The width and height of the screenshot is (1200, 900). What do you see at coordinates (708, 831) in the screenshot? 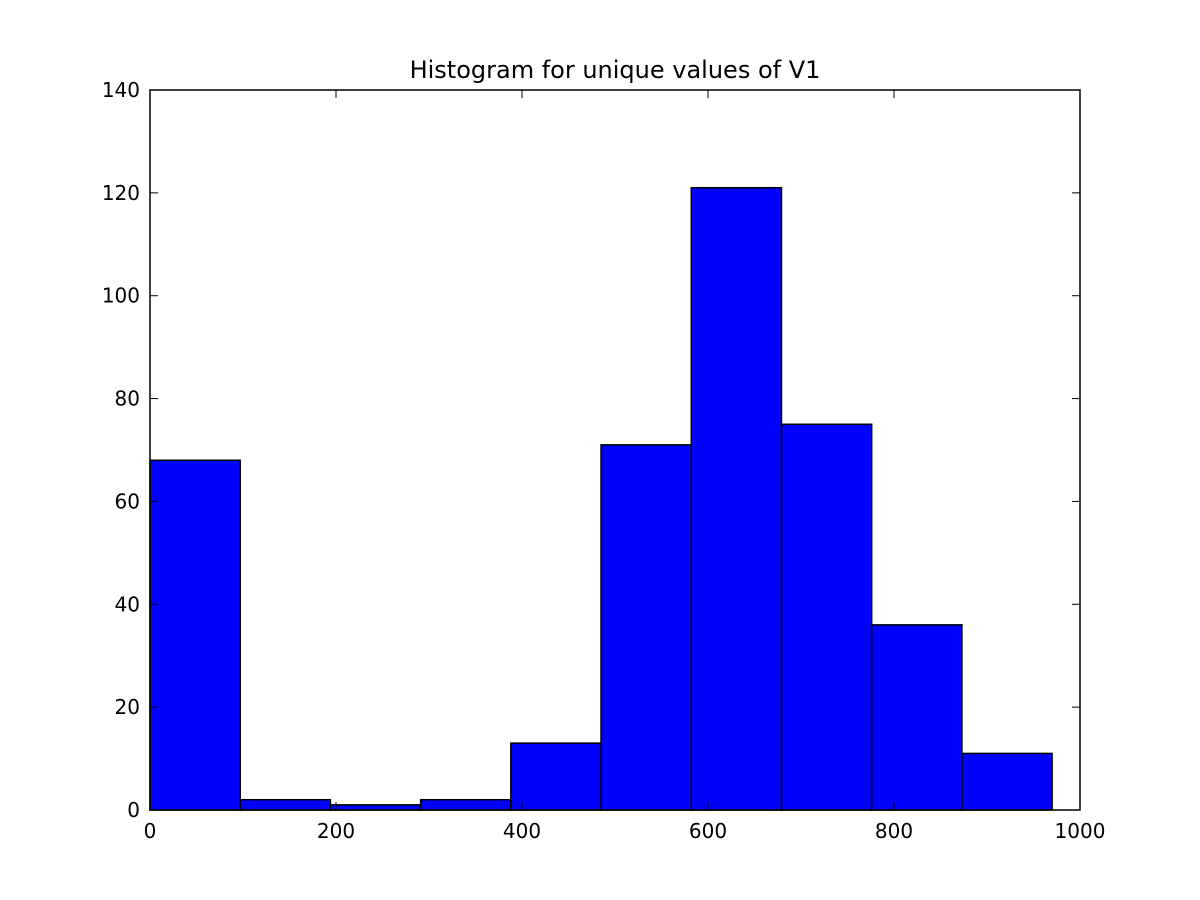
I see `x-tick-label: 600` at bounding box center [708, 831].